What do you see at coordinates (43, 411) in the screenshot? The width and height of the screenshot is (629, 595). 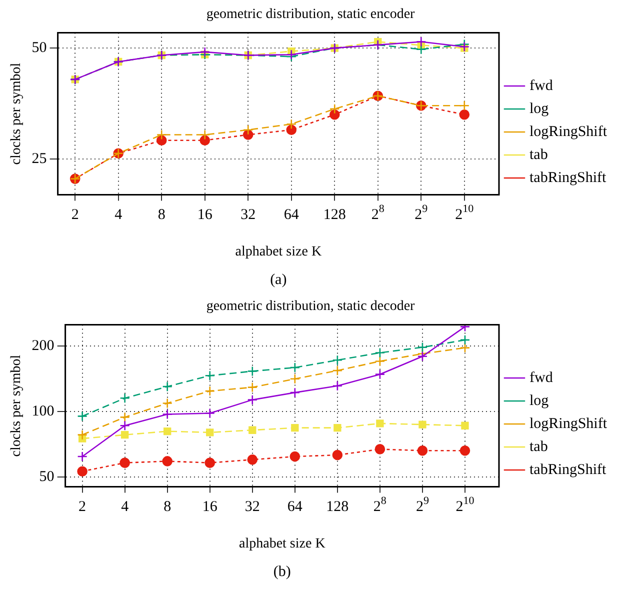 I see `y-tick-label: 100` at bounding box center [43, 411].